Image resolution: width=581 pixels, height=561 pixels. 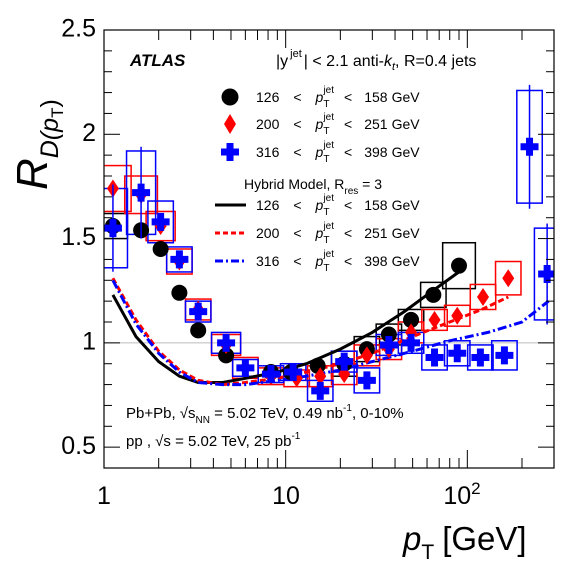 I want to click on x-tick-label-100: 102, so click(x=461, y=494).